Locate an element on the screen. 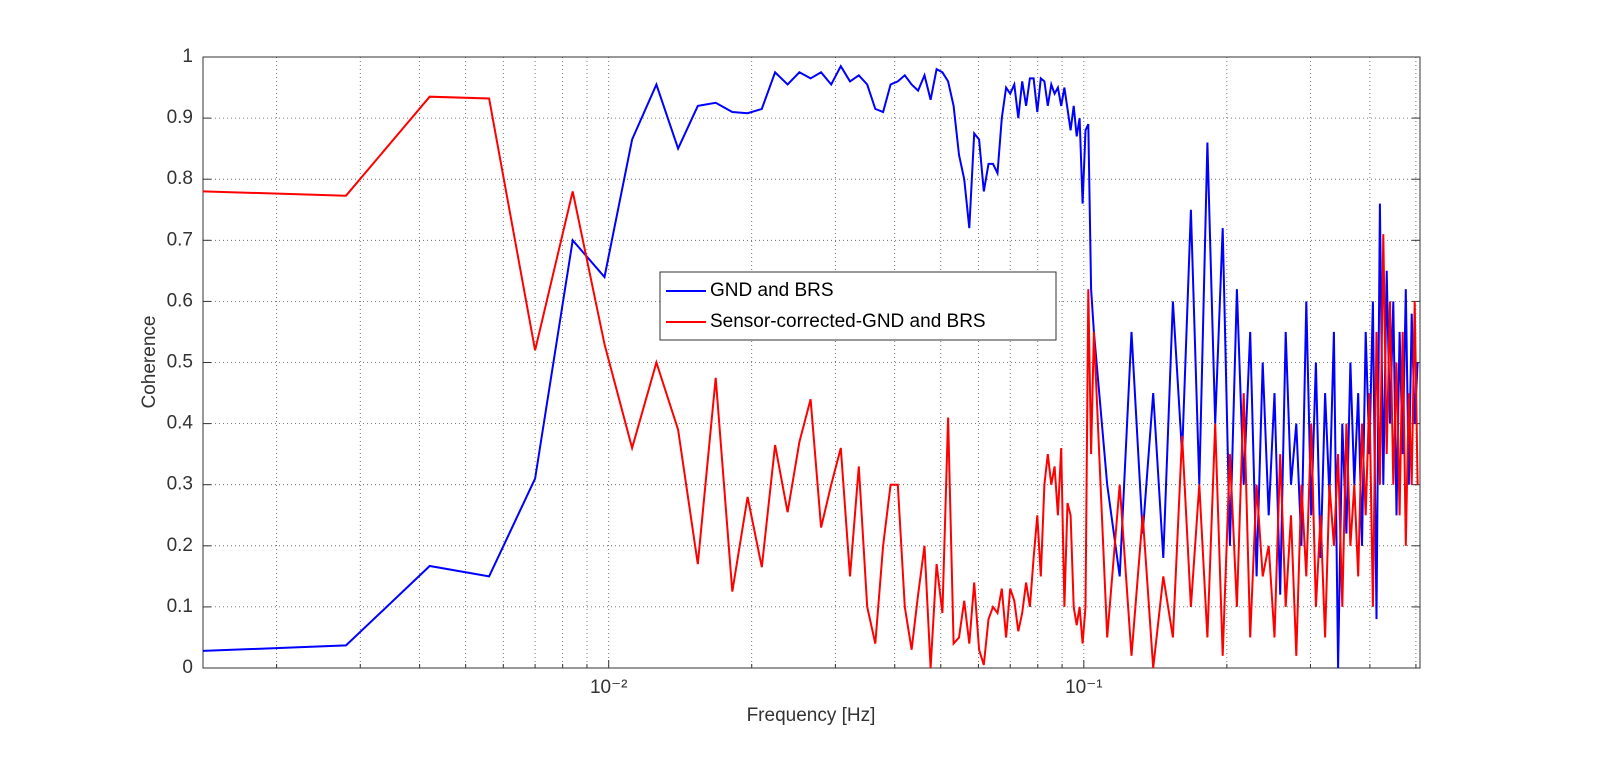  y-tick-label: 0.7 is located at coordinates (180, 239).